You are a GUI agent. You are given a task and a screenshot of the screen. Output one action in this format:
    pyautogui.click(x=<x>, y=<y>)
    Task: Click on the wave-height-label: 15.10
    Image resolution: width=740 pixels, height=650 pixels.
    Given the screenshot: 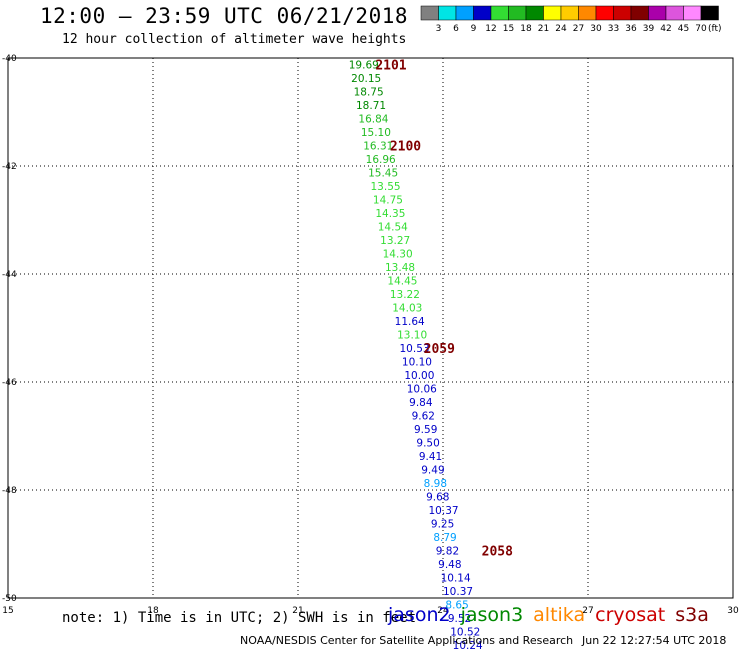 What is the action you would take?
    pyautogui.click(x=376, y=133)
    